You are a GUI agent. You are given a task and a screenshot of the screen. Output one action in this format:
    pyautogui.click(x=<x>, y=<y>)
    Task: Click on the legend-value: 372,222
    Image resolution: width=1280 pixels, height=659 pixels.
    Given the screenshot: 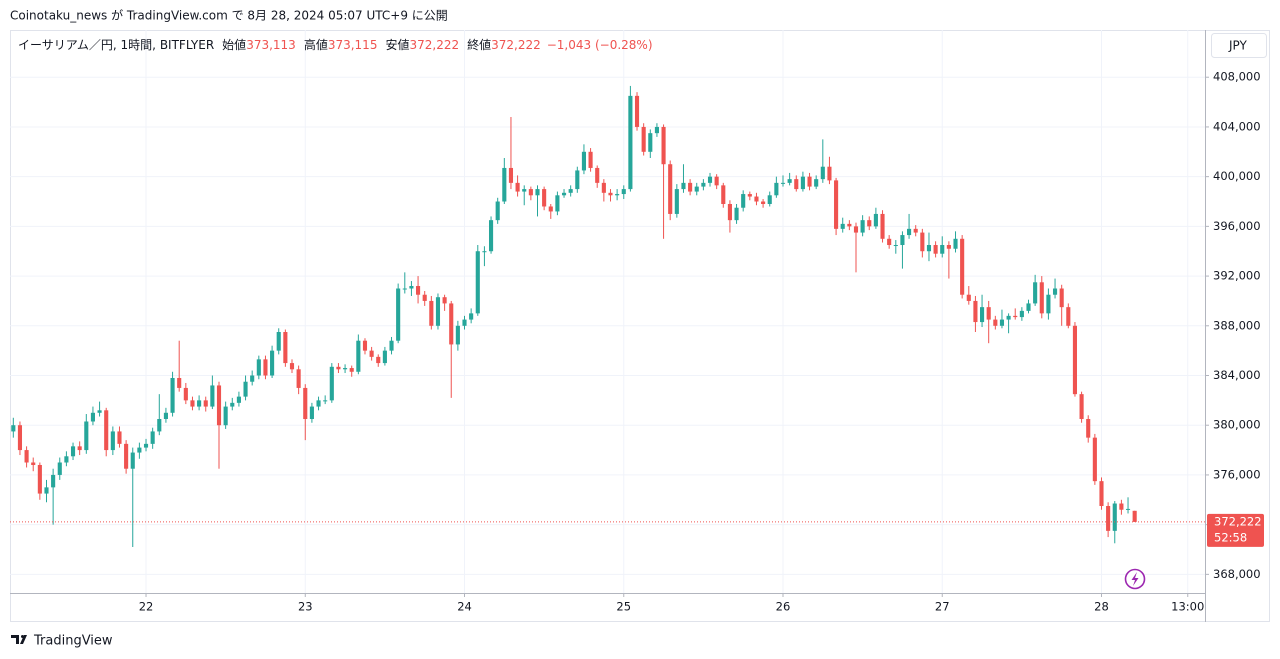 What is the action you would take?
    pyautogui.click(x=516, y=45)
    